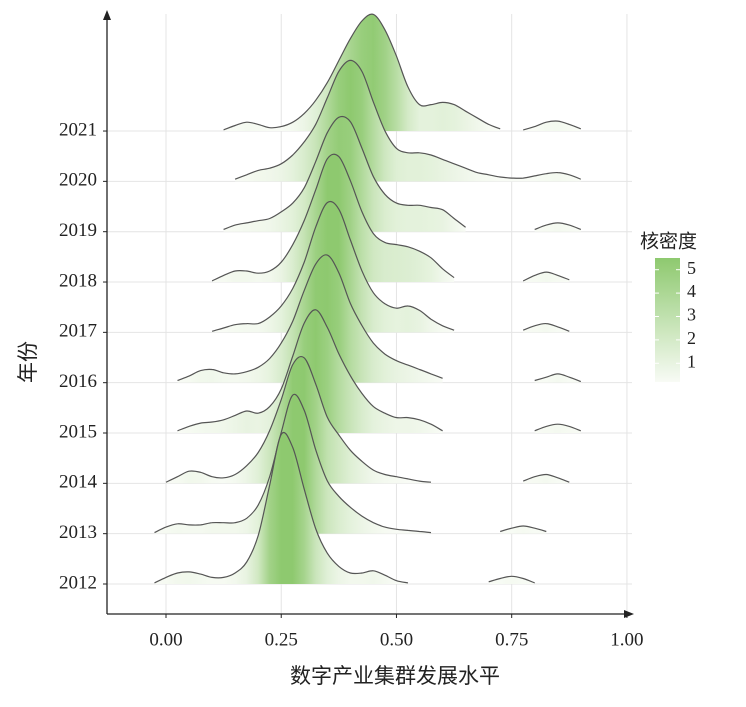  I want to click on y-tick-label: 2016, so click(78, 381).